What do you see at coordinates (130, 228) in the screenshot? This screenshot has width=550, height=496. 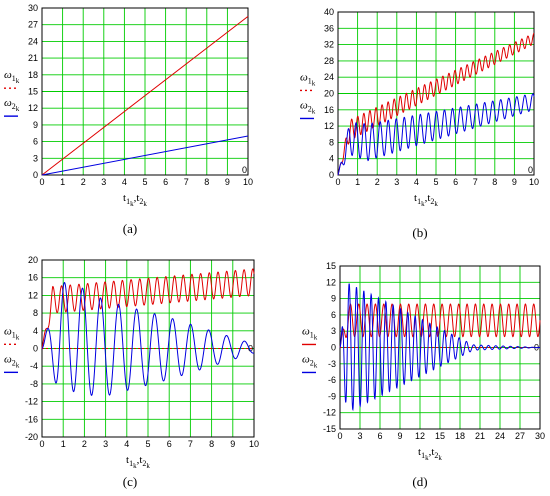 I see `panel-caption: (a)` at bounding box center [130, 228].